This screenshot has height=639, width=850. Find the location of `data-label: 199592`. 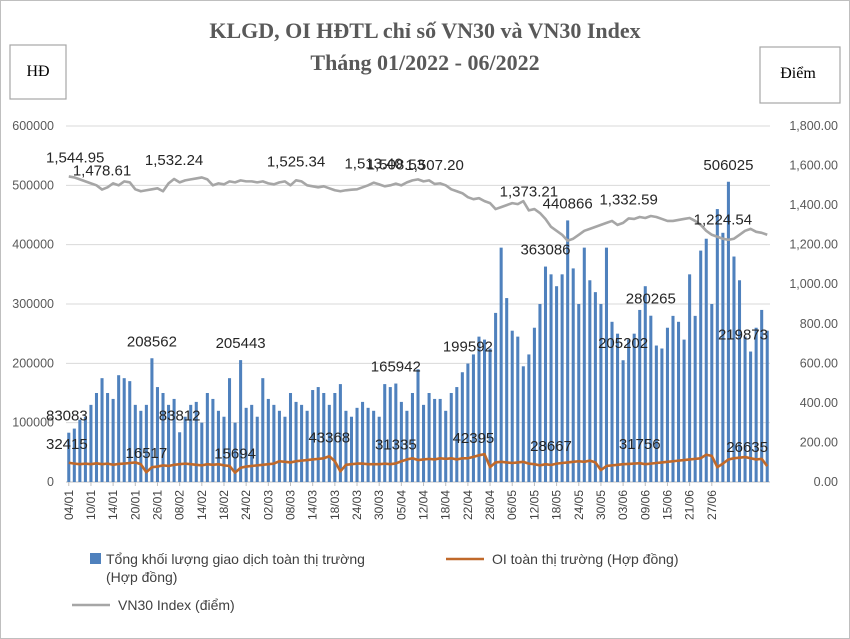

data-label: 199592 is located at coordinates (468, 347).